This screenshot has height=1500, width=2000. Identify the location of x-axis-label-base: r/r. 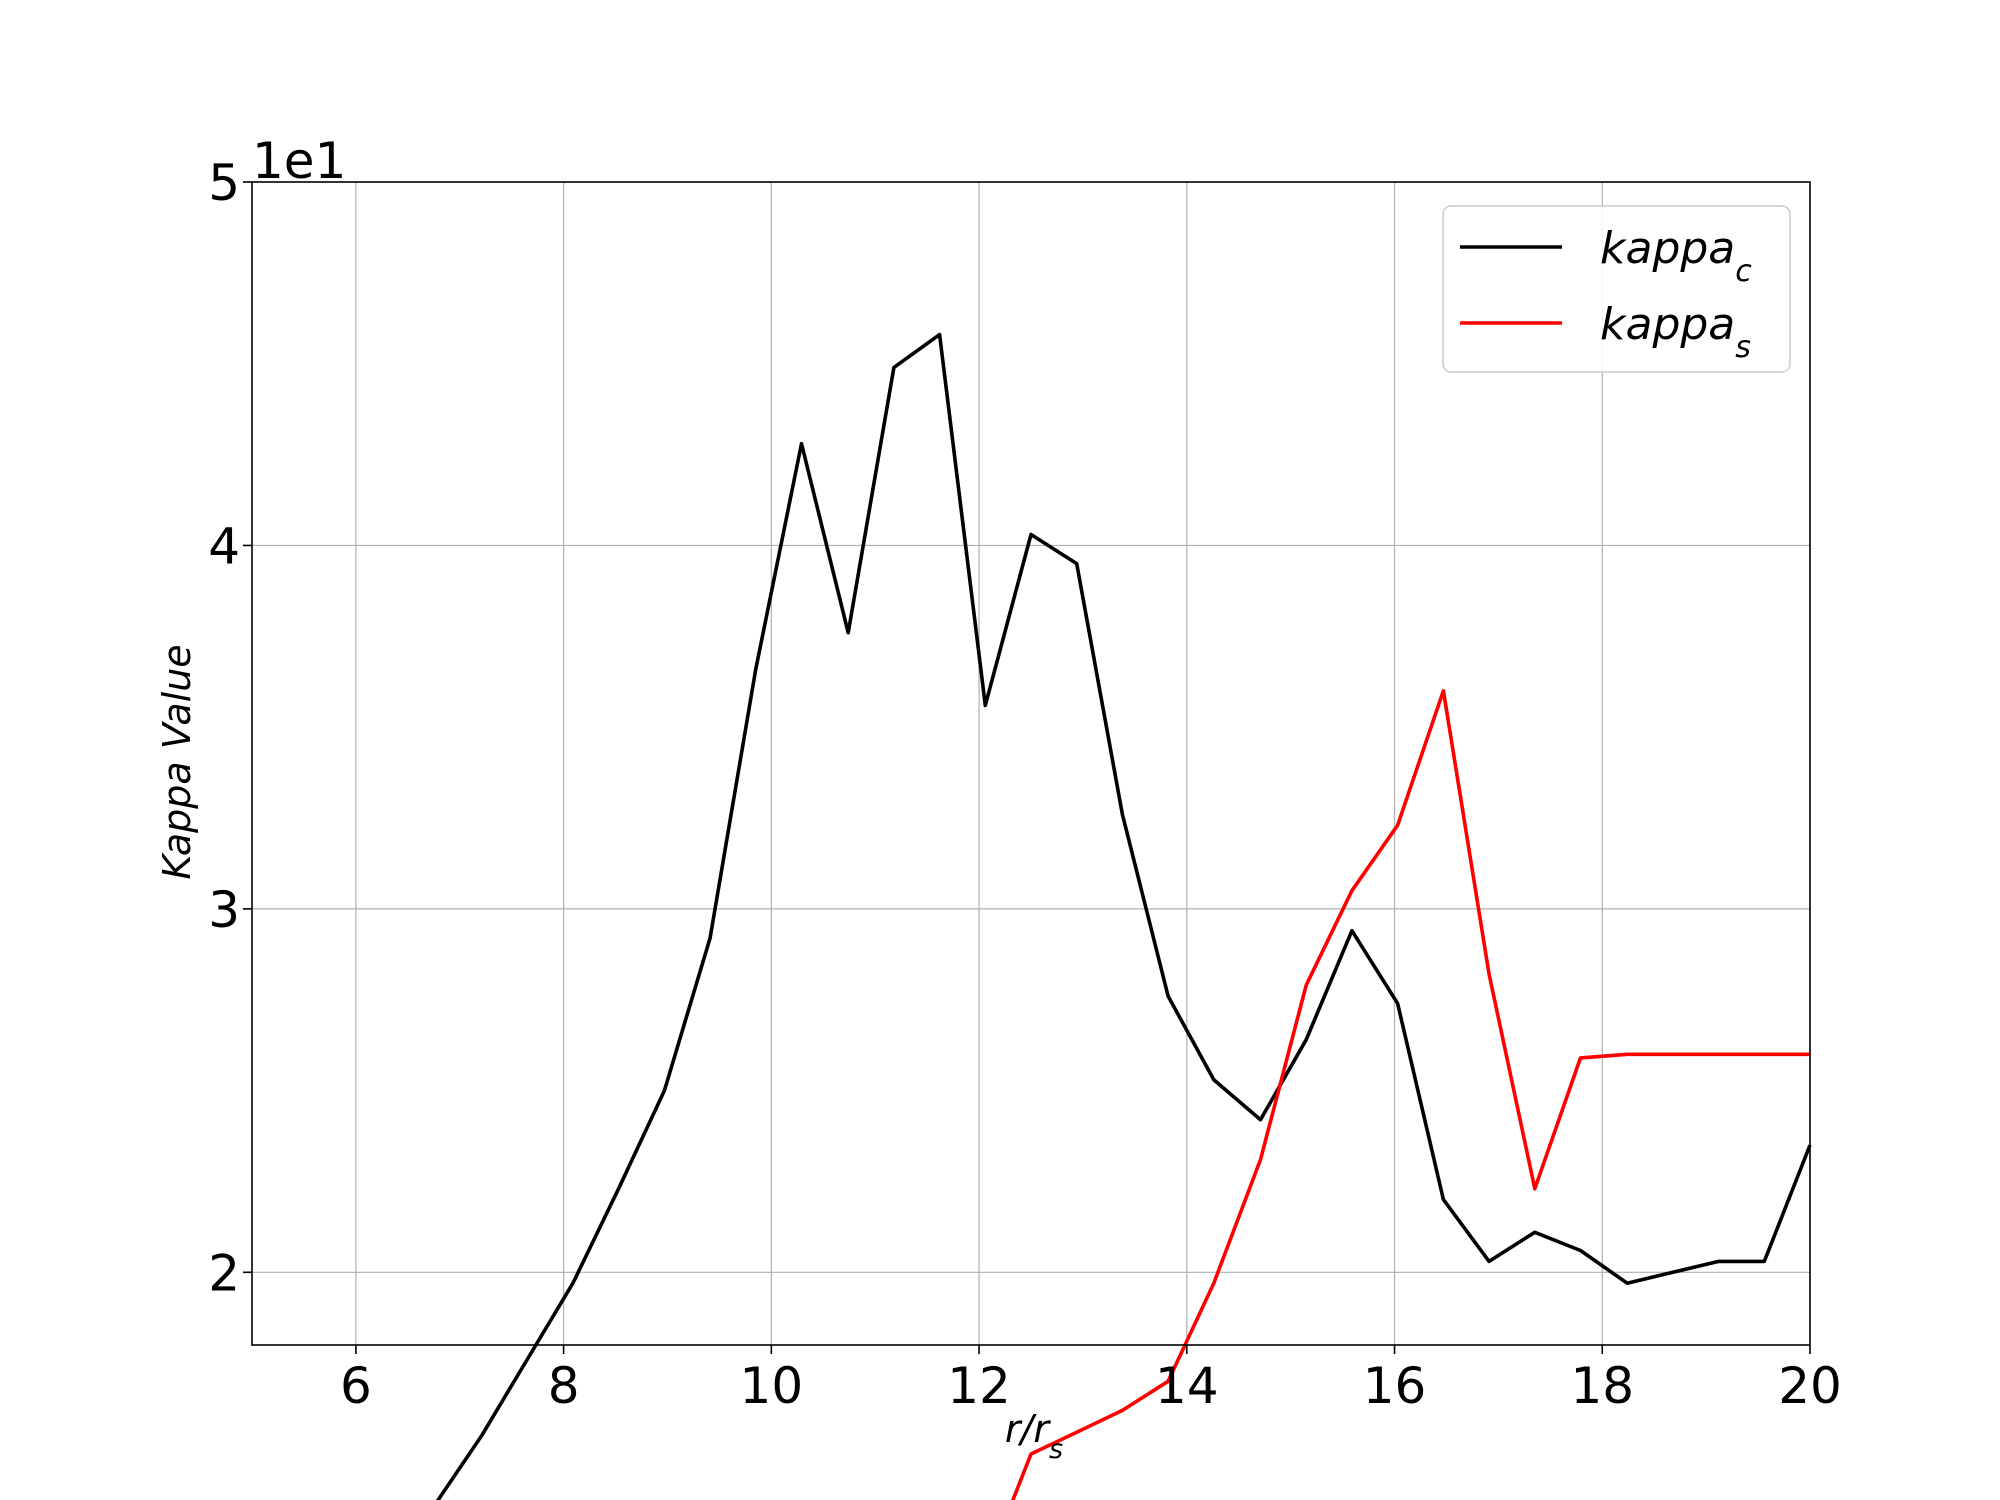
(1028, 1429).